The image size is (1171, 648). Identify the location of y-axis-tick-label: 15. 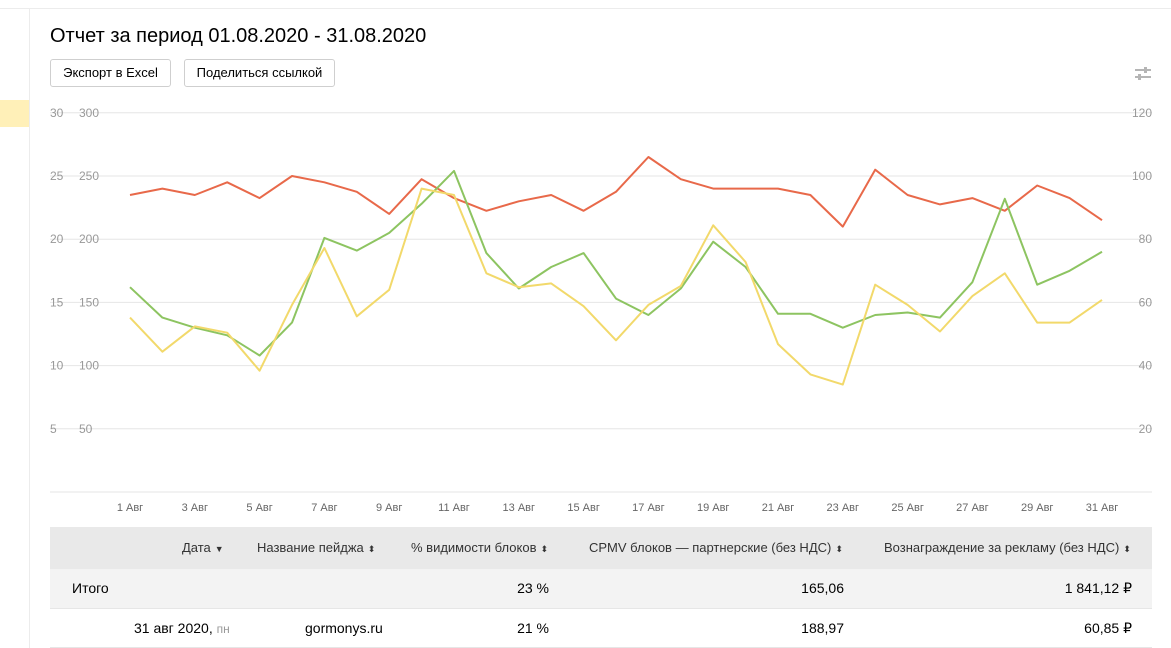
(57, 302).